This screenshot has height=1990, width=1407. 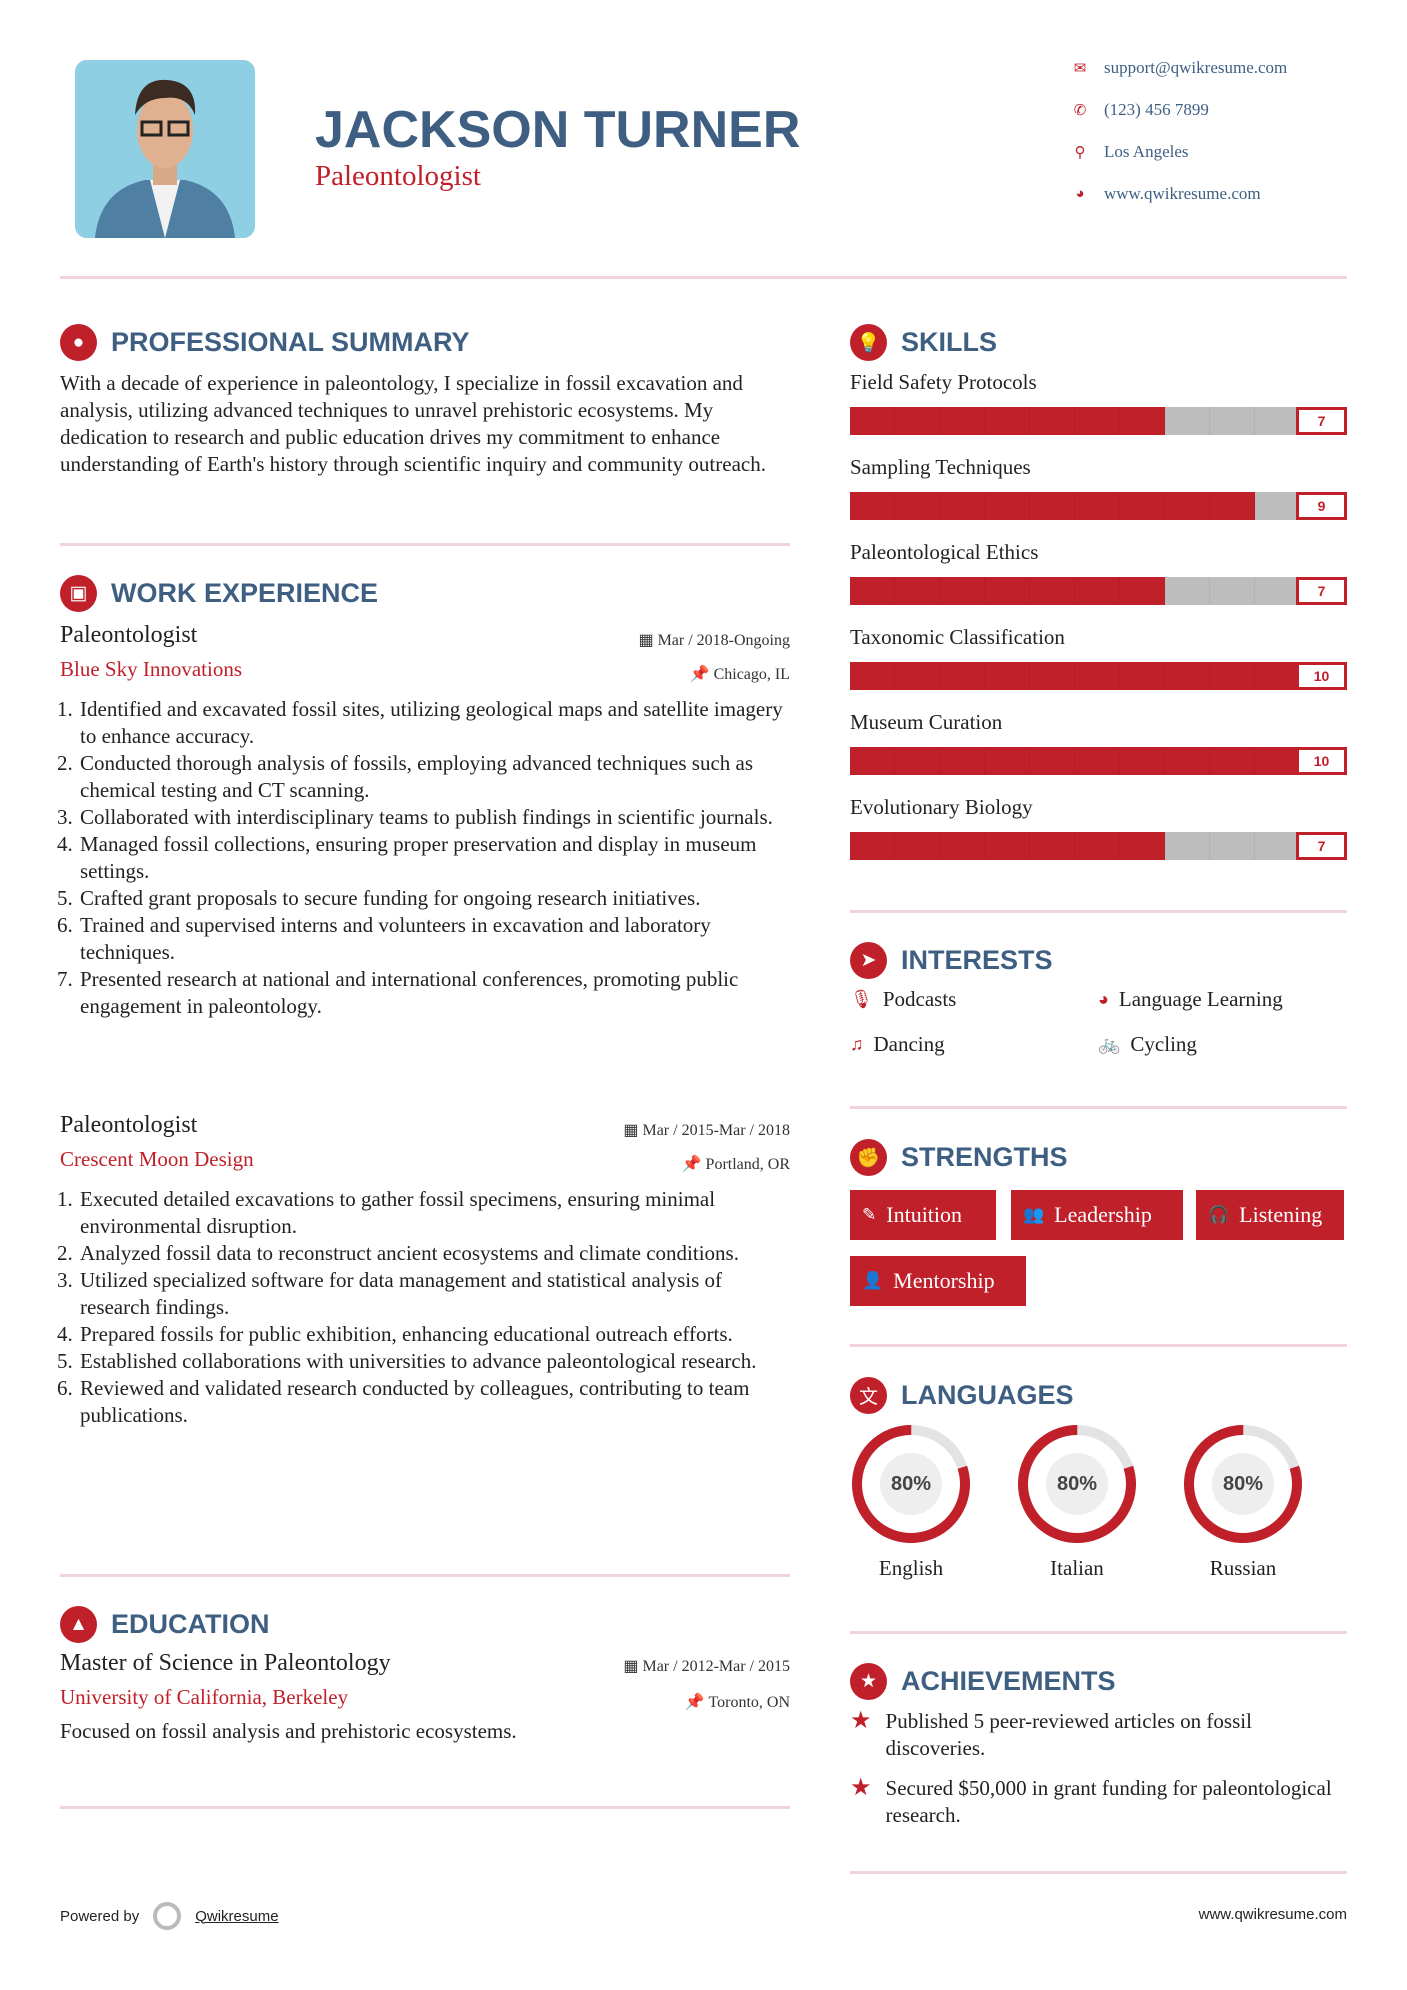 What do you see at coordinates (1270, 1215) in the screenshot?
I see `strength-chip: 🎧 Listening` at bounding box center [1270, 1215].